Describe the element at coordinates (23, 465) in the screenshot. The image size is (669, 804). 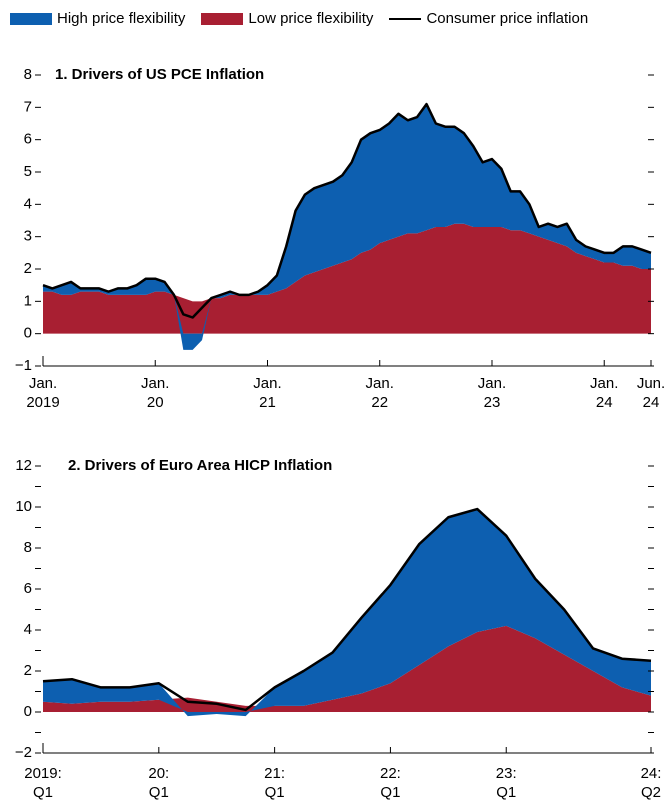
I see `y-tick-label: 12` at that location.